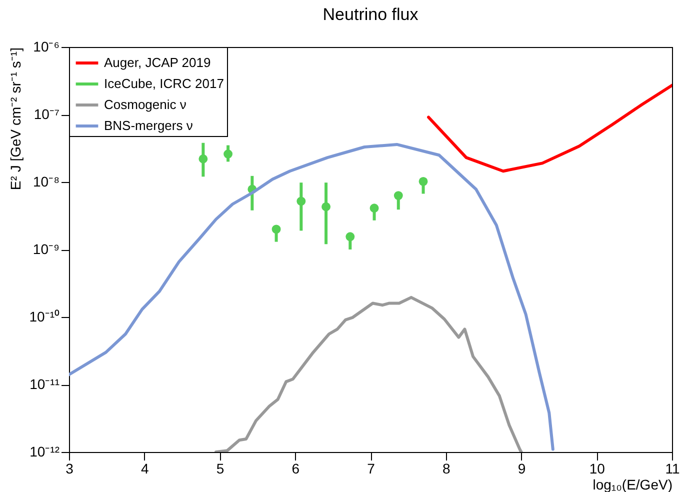 The image size is (685, 492). I want to click on x-tick-label: 6, so click(296, 468).